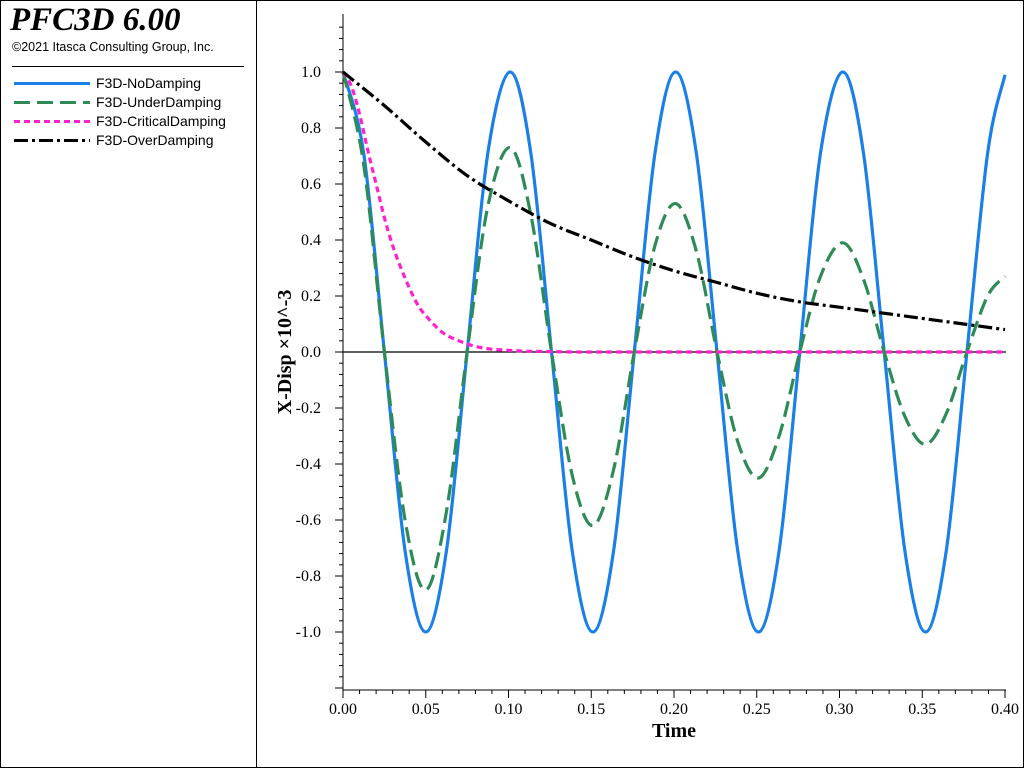 This screenshot has height=768, width=1024. I want to click on y-tick-label: 0.8, so click(311, 128).